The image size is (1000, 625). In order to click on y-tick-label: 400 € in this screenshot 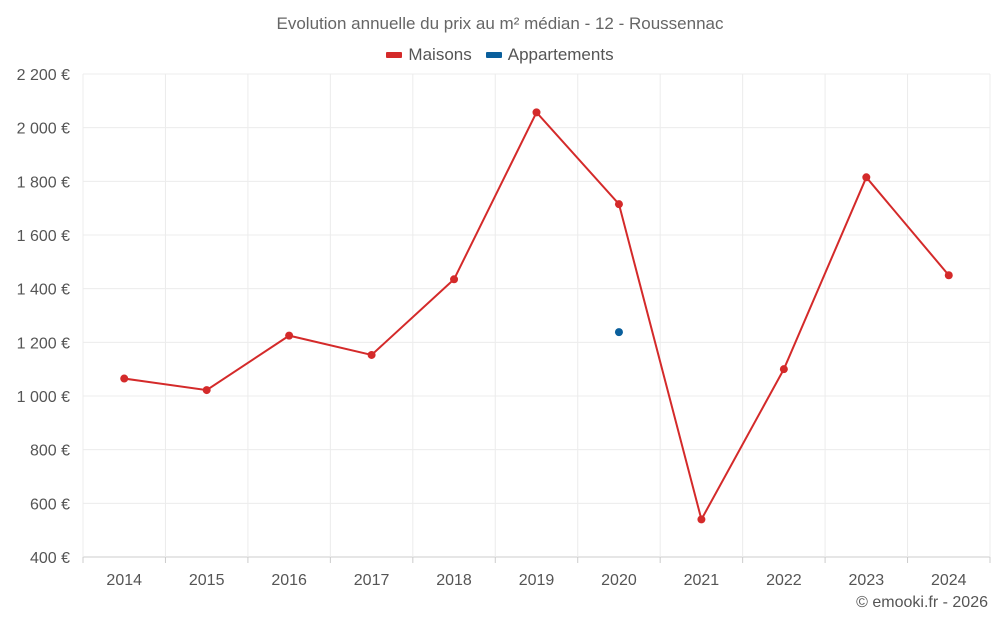, I will do `click(50, 558)`.